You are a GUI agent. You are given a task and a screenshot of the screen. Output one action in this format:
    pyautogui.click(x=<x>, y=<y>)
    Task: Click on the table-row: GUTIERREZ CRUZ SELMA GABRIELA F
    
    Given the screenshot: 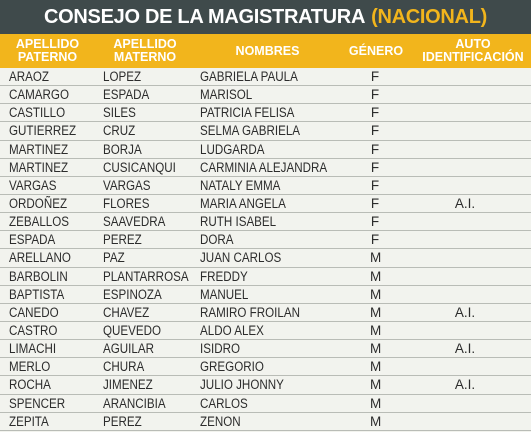 What is the action you would take?
    pyautogui.click(x=265, y=131)
    